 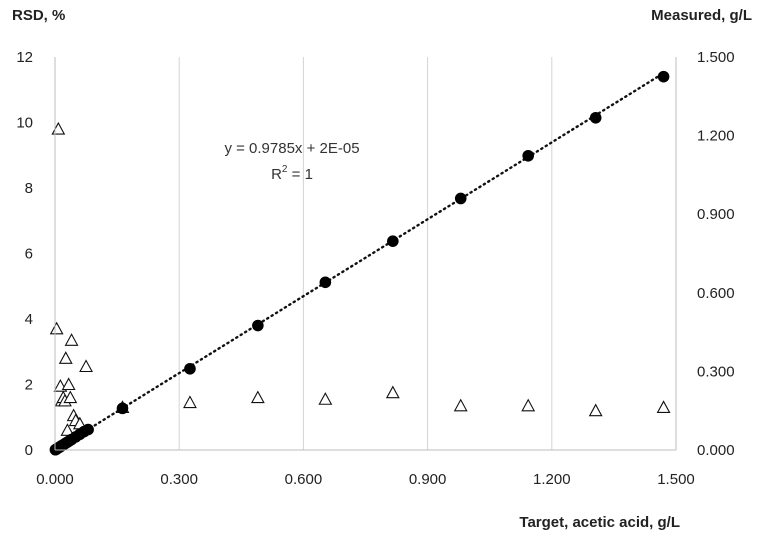 I want to click on right-tick-label: 0.300, so click(x=716, y=371).